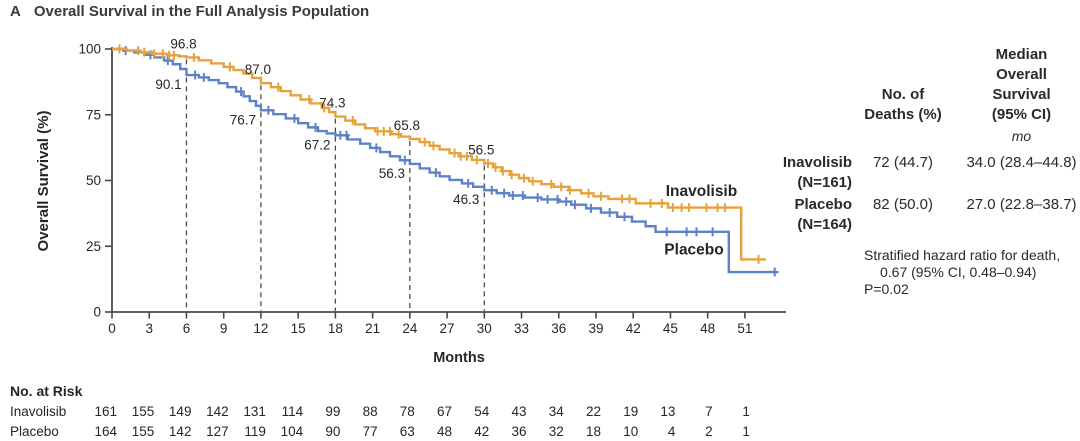 The height and width of the screenshot is (441, 1080). I want to click on svg-text: 39, so click(595, 328).